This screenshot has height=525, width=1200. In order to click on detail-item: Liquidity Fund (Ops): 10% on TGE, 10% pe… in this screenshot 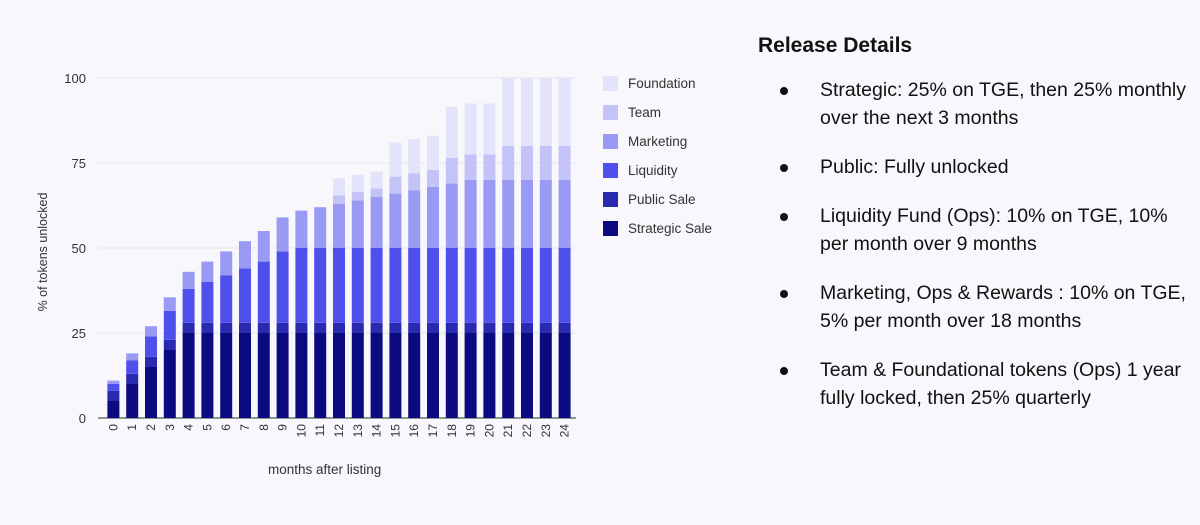, I will do `click(978, 230)`.